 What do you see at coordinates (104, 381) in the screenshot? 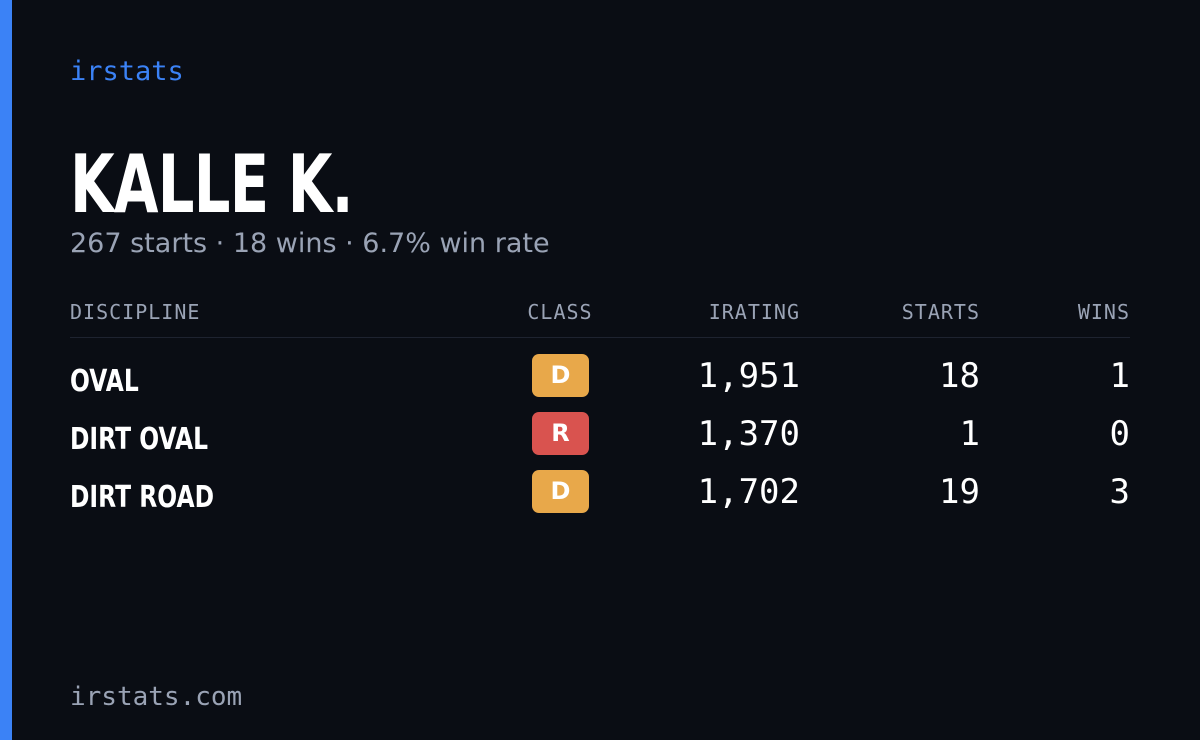
I see `discipline: OVAL` at bounding box center [104, 381].